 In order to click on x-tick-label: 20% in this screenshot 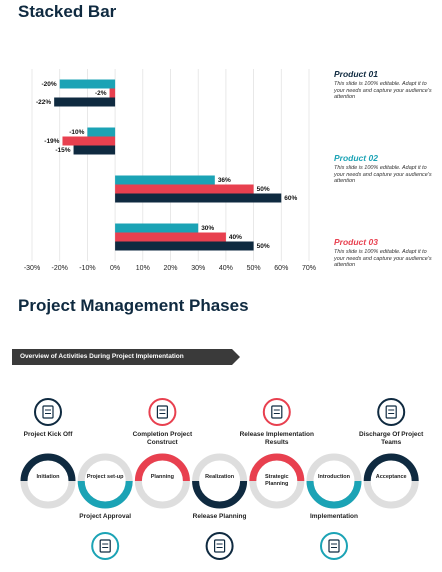, I will do `click(170, 268)`.